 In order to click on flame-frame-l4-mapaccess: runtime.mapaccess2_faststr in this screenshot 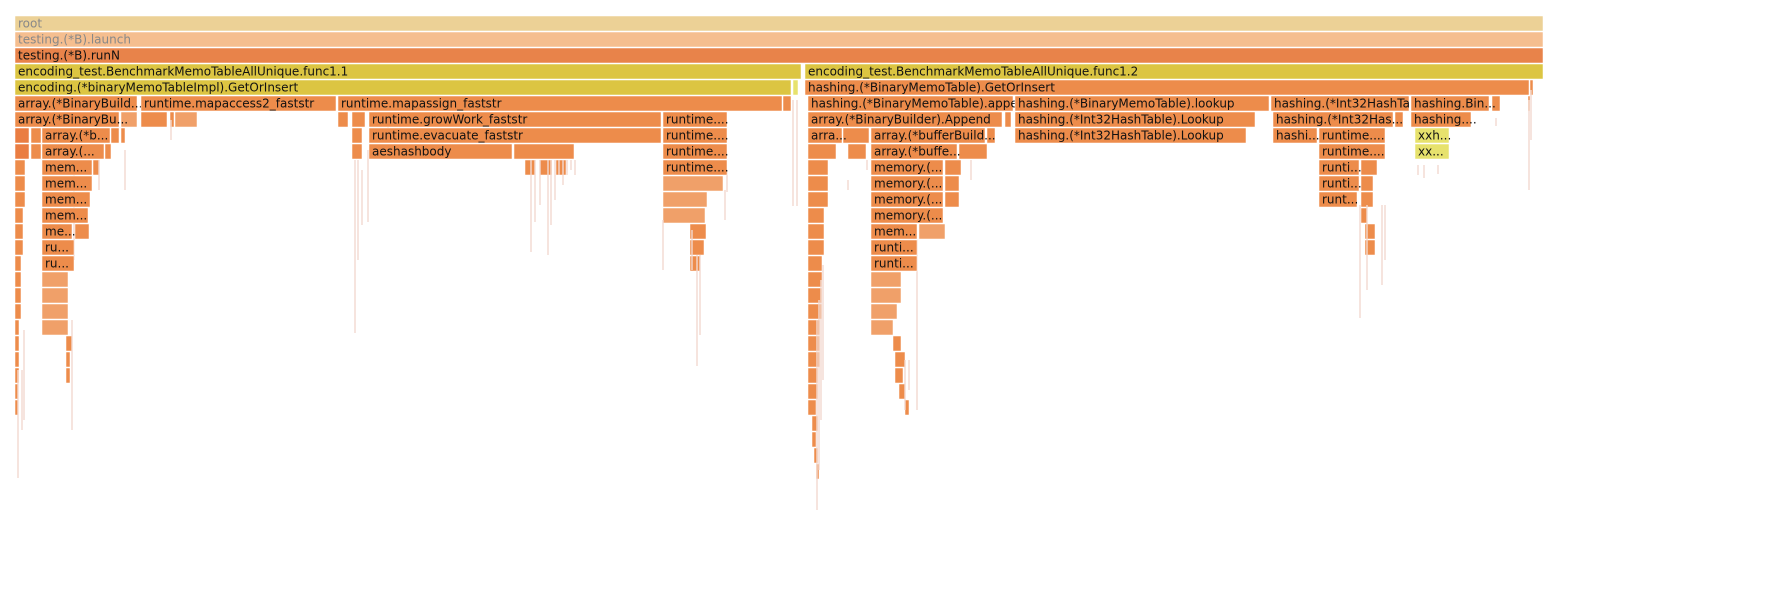, I will do `click(238, 103)`.